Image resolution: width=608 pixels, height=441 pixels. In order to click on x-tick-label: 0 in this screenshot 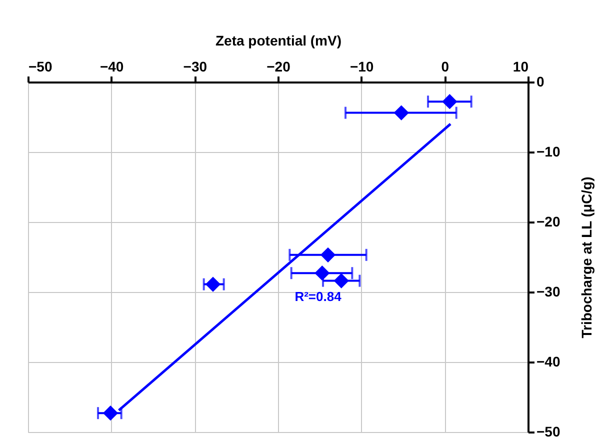, I will do `click(445, 66)`.